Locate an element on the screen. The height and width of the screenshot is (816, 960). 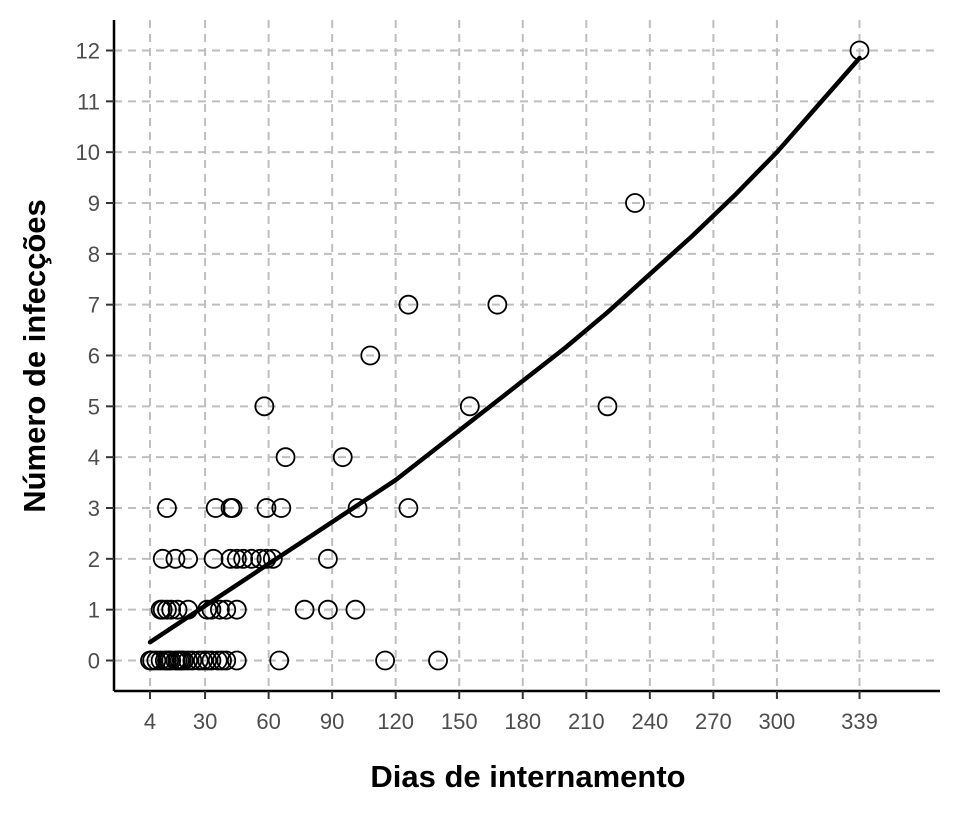
x-tick-label: 300 is located at coordinates (777, 721).